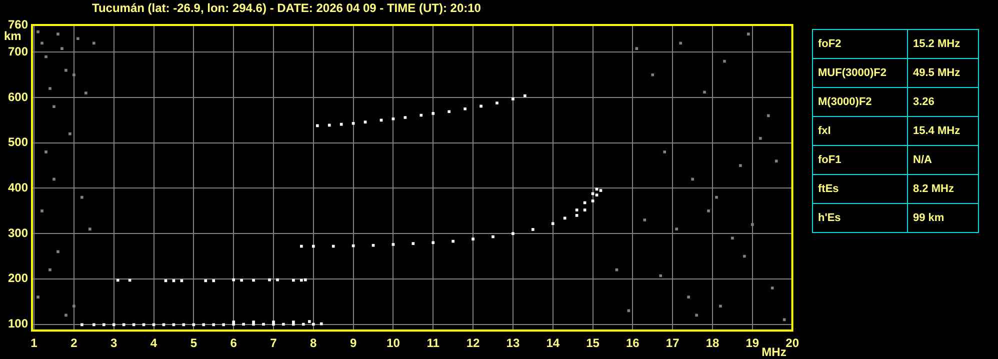 This screenshot has height=359, width=998. I want to click on text: 3.26, so click(923, 102).